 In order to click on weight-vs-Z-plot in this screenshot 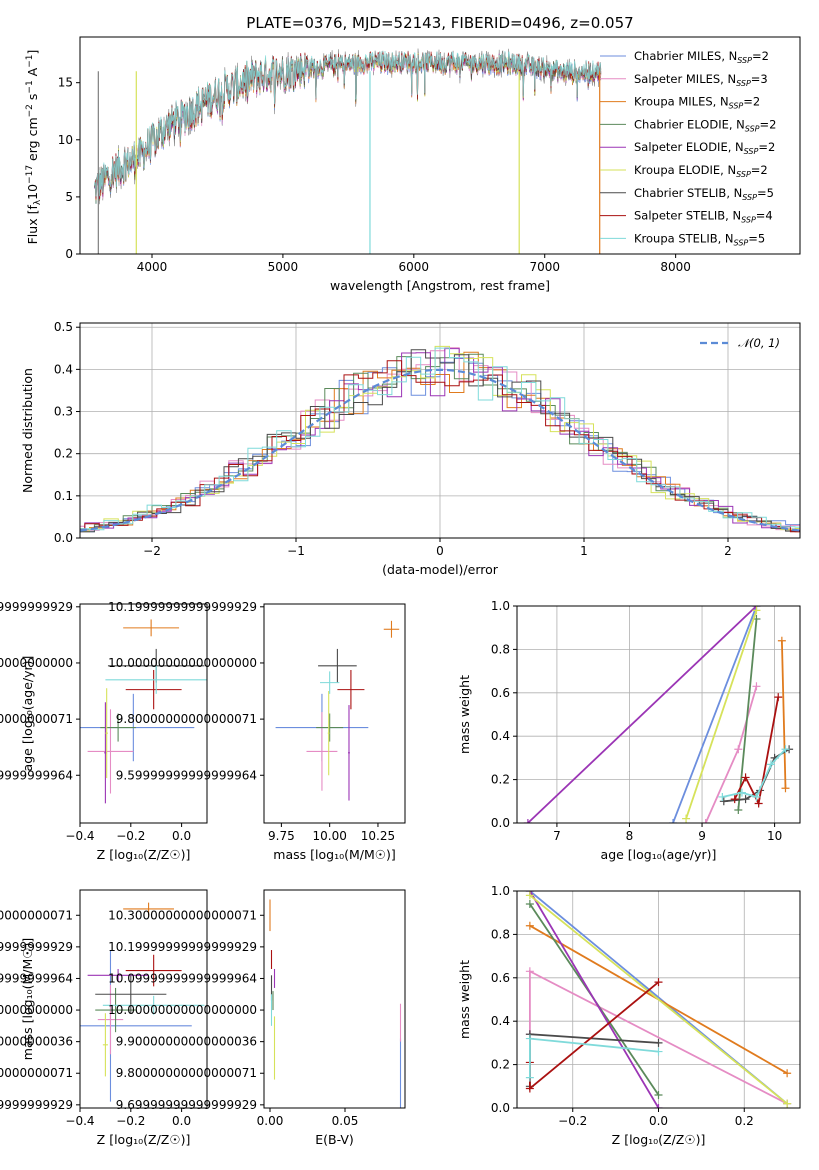, I will do `click(658, 999)`.